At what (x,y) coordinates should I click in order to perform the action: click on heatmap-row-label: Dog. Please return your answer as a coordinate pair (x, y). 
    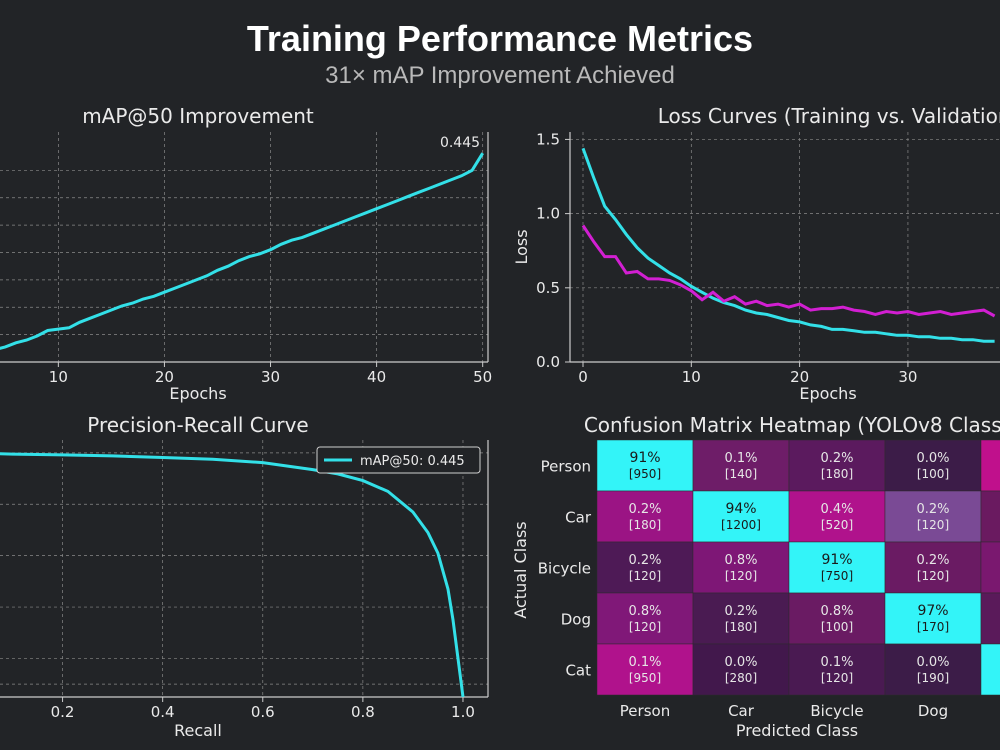
    Looking at the image, I should click on (576, 620).